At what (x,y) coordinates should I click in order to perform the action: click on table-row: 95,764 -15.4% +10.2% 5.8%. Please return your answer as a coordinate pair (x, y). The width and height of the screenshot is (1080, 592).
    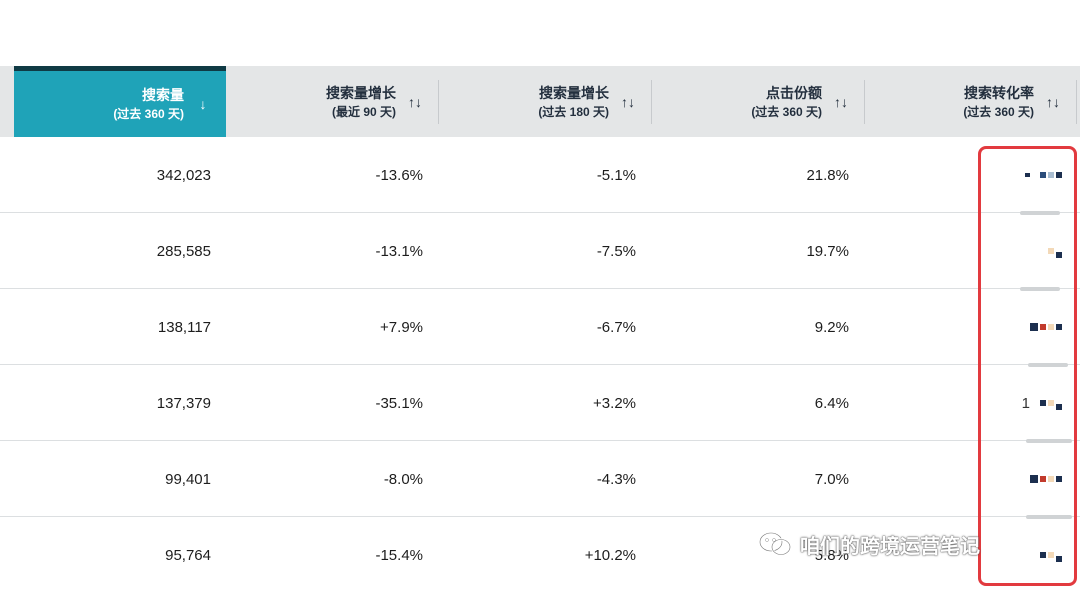
    Looking at the image, I should click on (540, 554).